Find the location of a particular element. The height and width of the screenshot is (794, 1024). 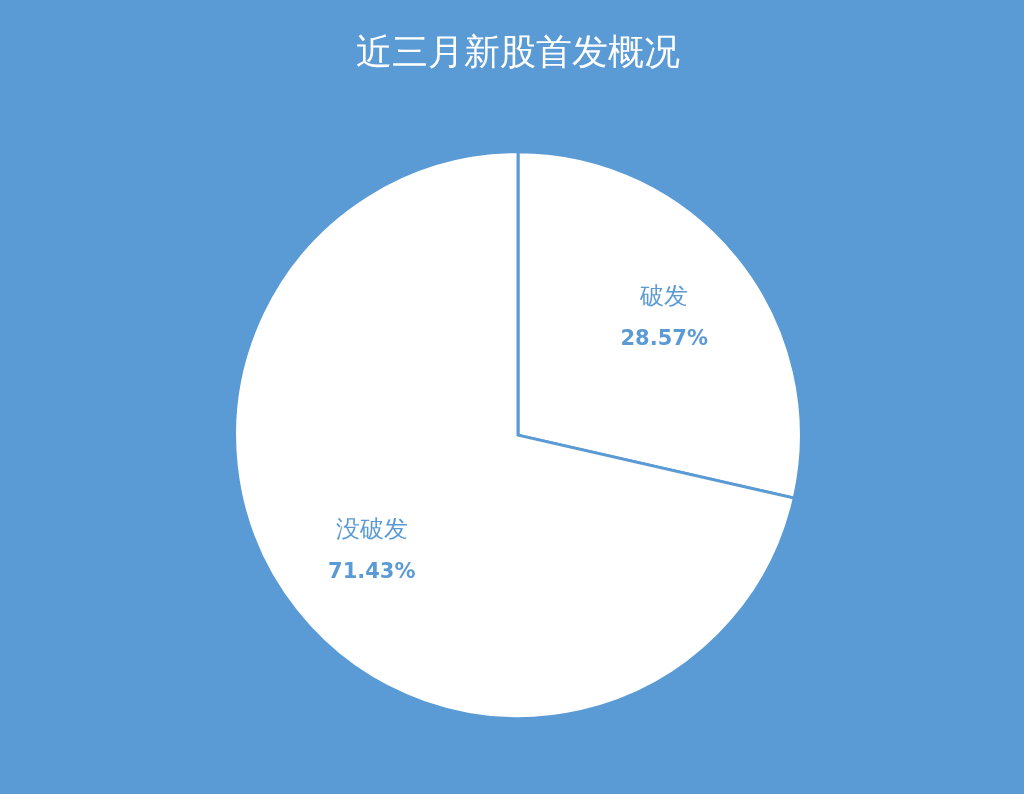

slice-label: 破发 is located at coordinates (664, 295).